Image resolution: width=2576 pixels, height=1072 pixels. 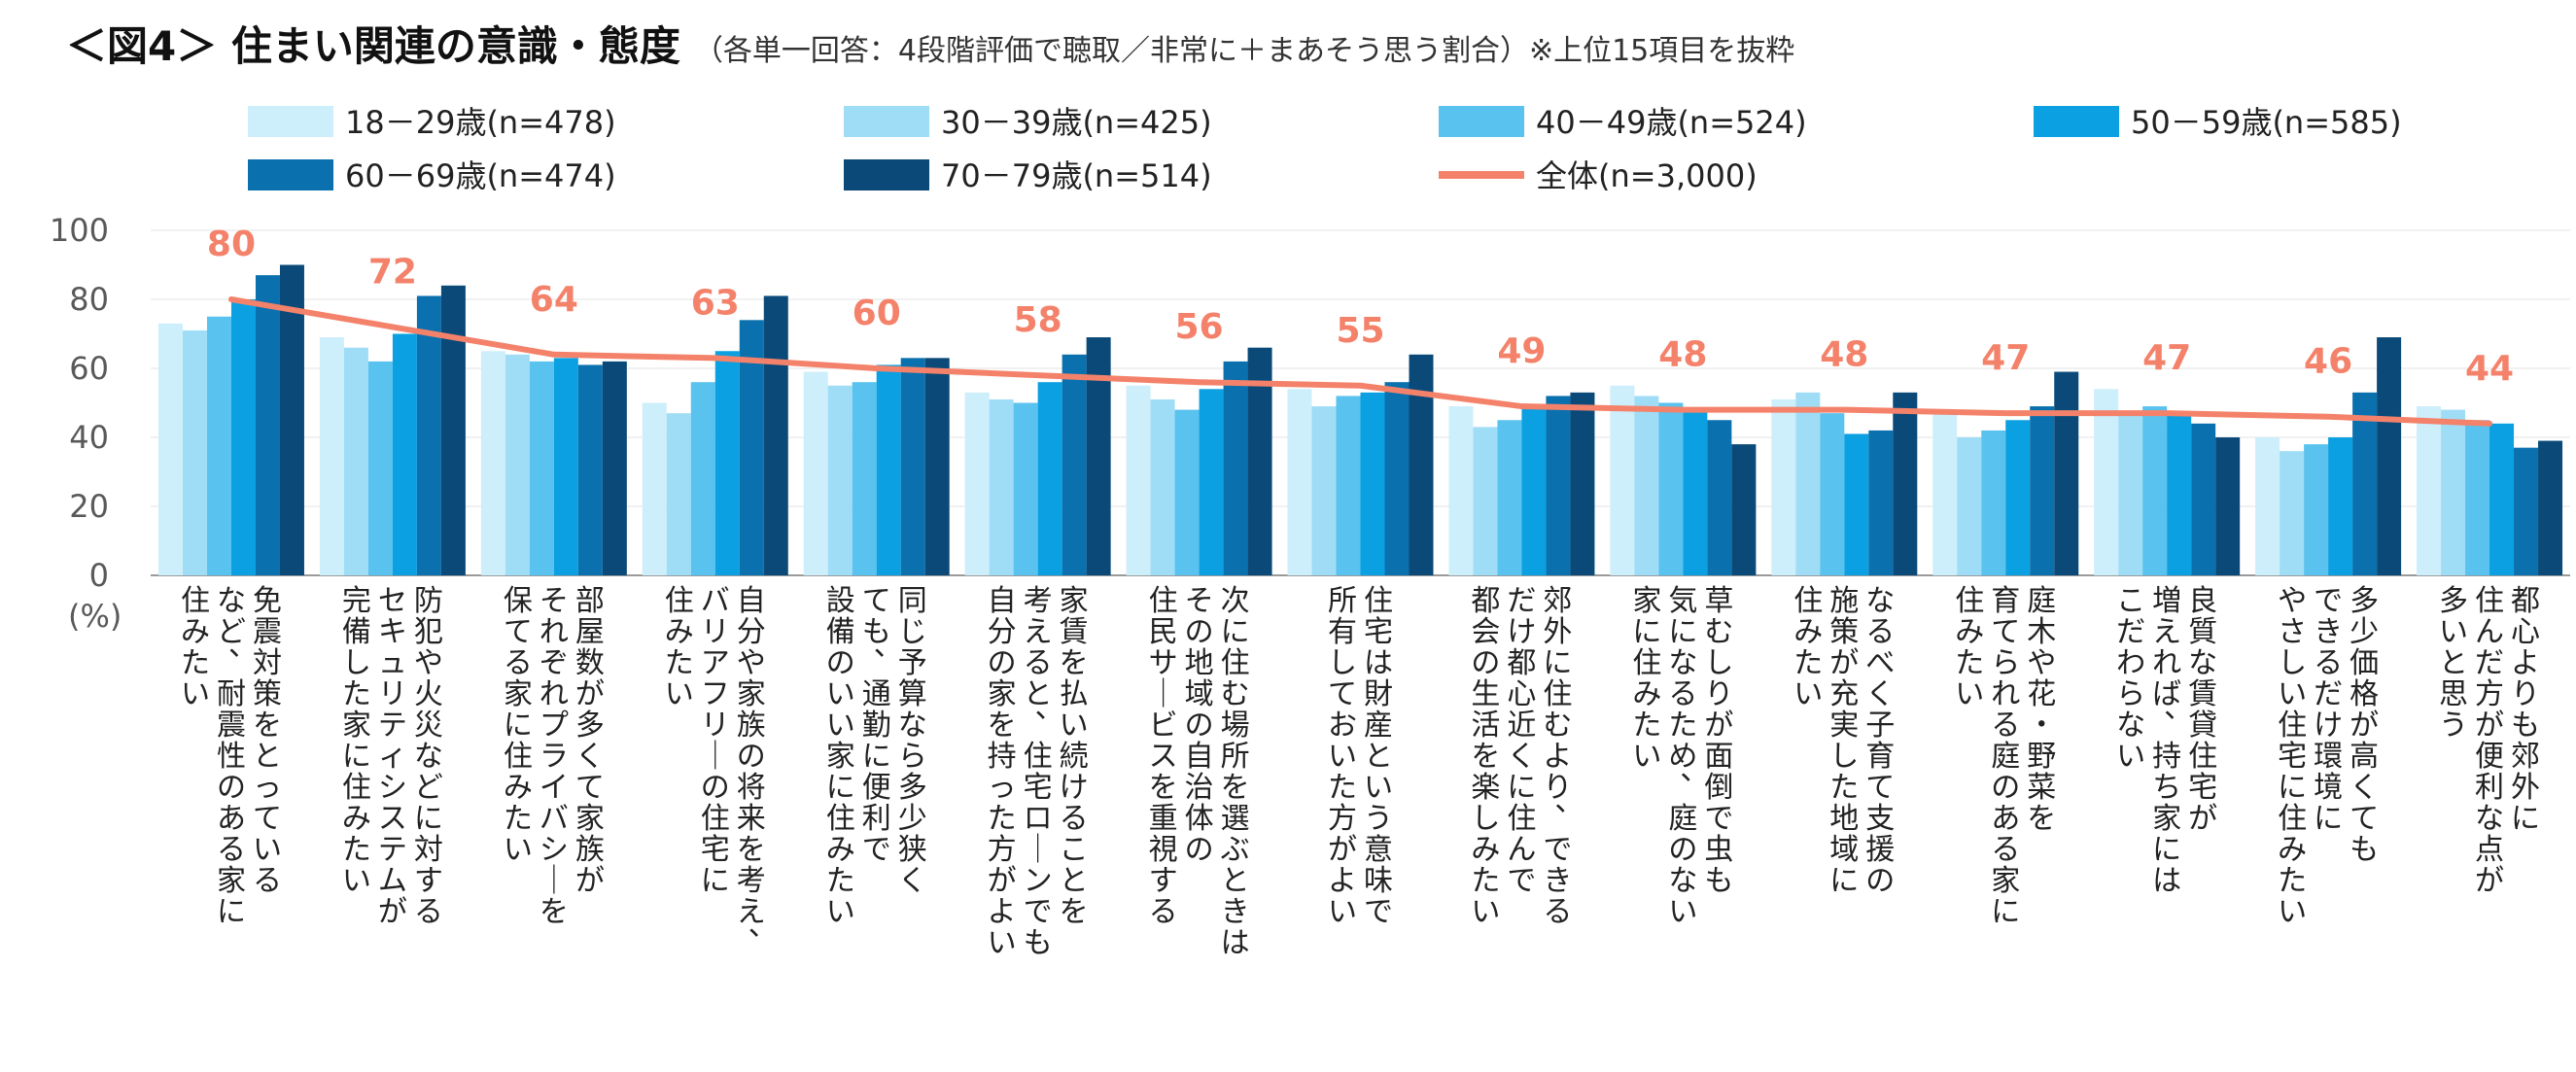 I want to click on category-glyph: 庭, so click(x=1682, y=819).